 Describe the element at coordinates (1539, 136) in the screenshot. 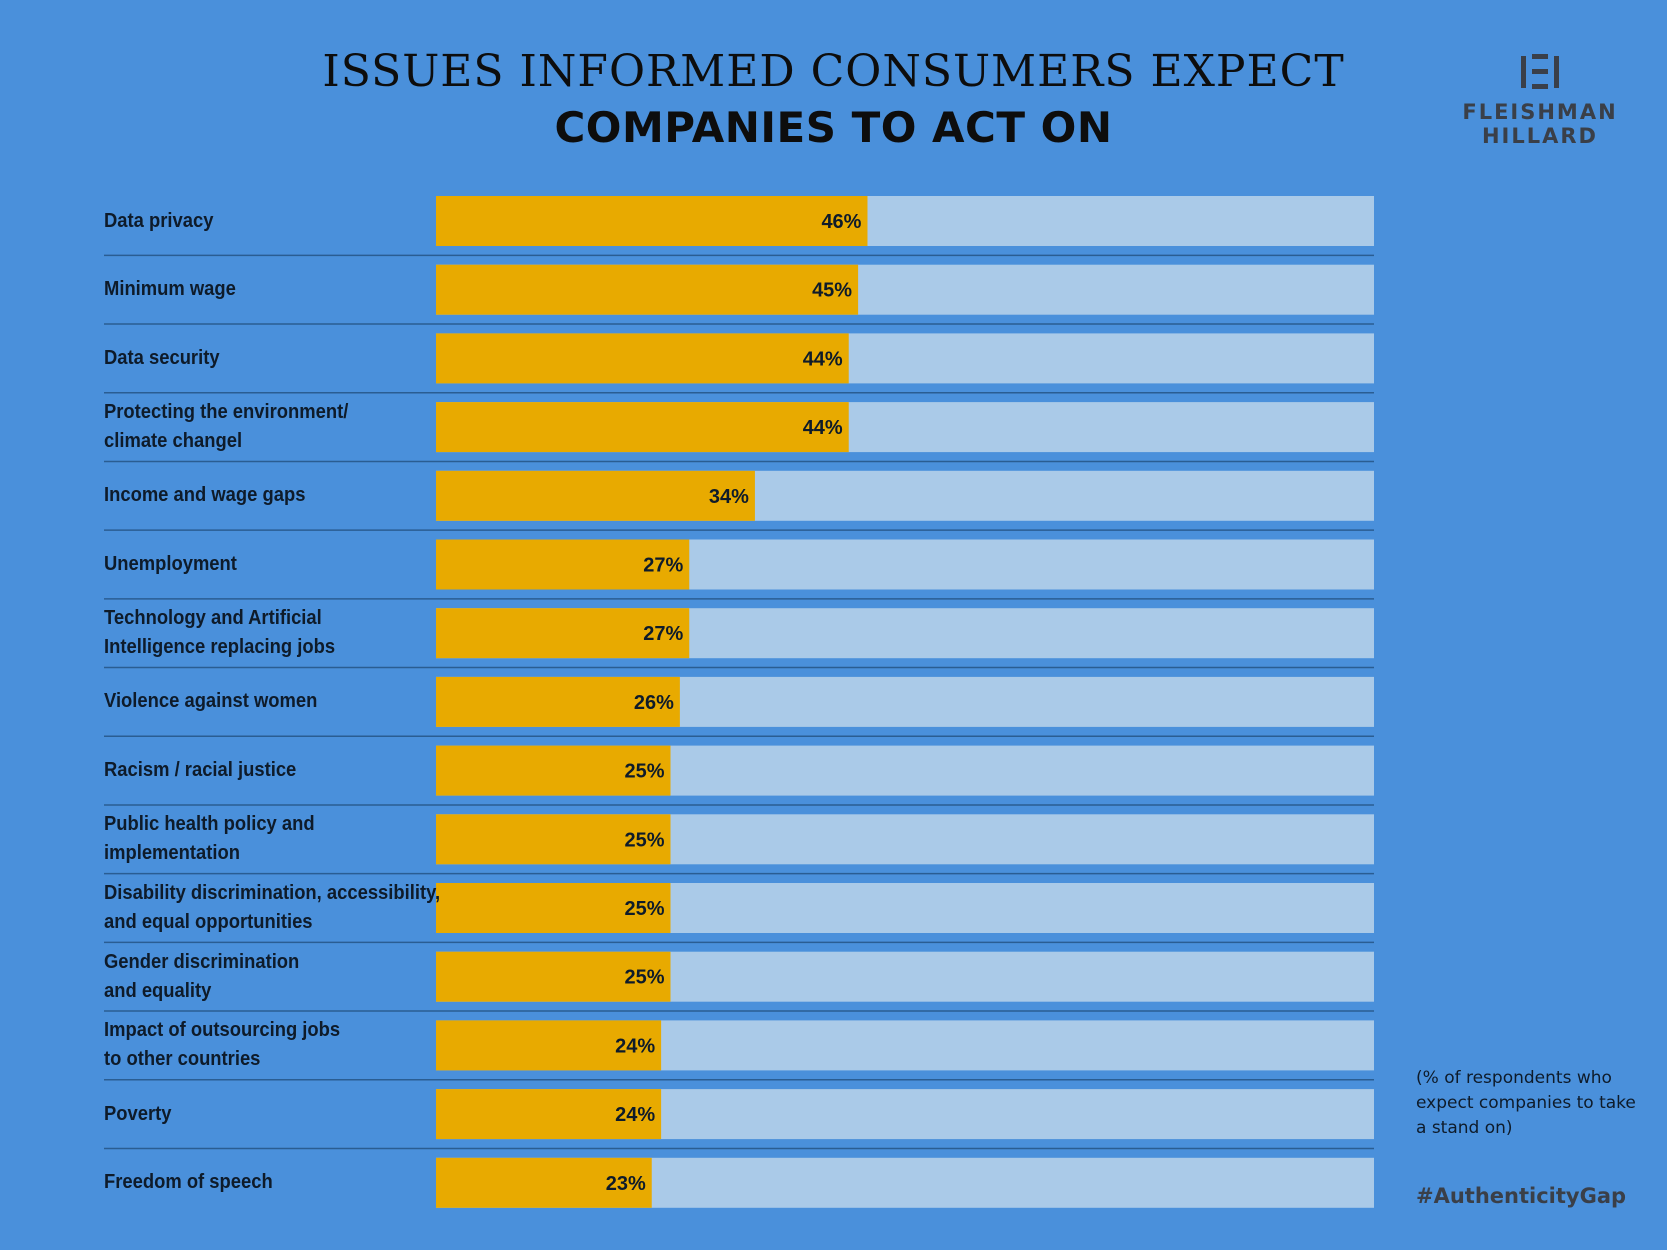

I see `logo-line-2: HILLARD` at that location.